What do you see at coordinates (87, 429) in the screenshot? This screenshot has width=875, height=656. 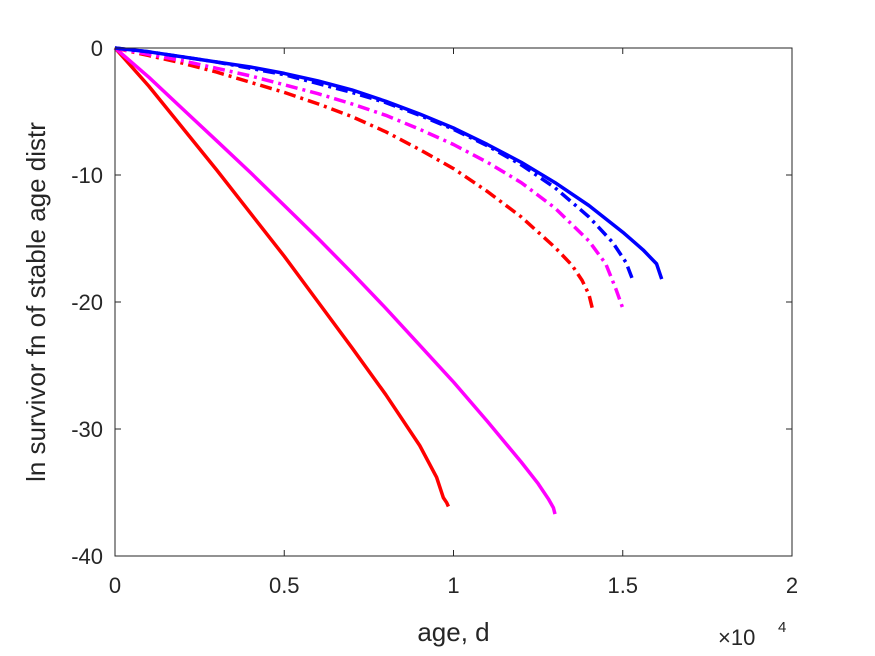 I see `y-tick-label: -30` at bounding box center [87, 429].